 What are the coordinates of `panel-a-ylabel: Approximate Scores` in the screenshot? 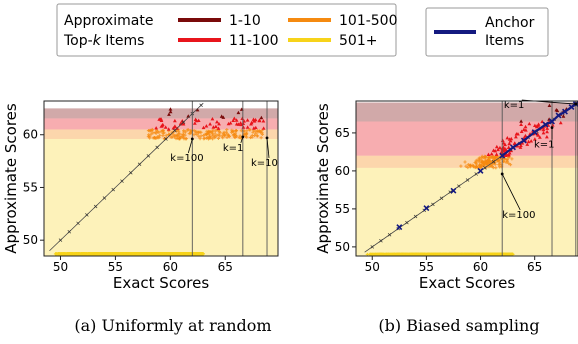 It's located at (11, 178).